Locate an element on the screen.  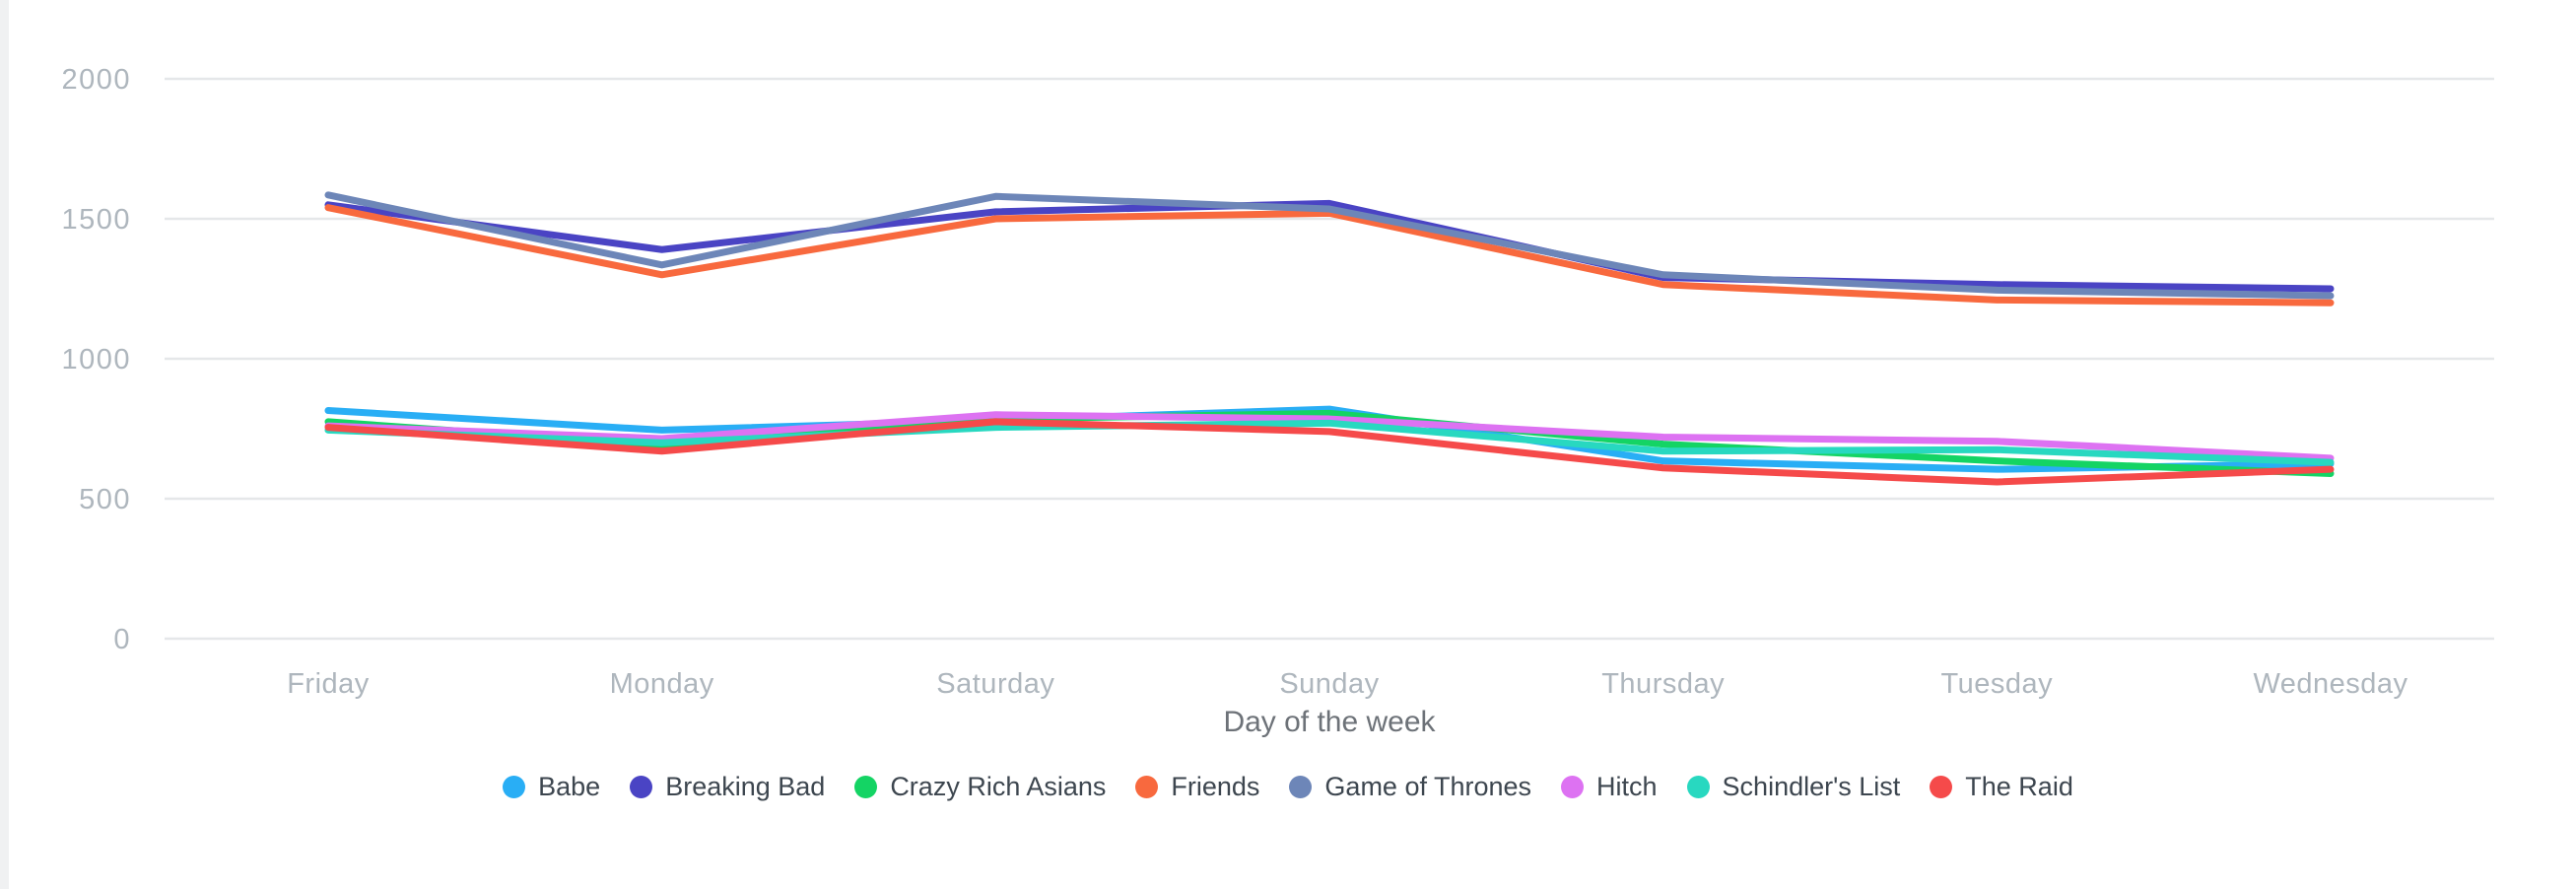
y-tick-label-1000: 1000 is located at coordinates (96, 360).